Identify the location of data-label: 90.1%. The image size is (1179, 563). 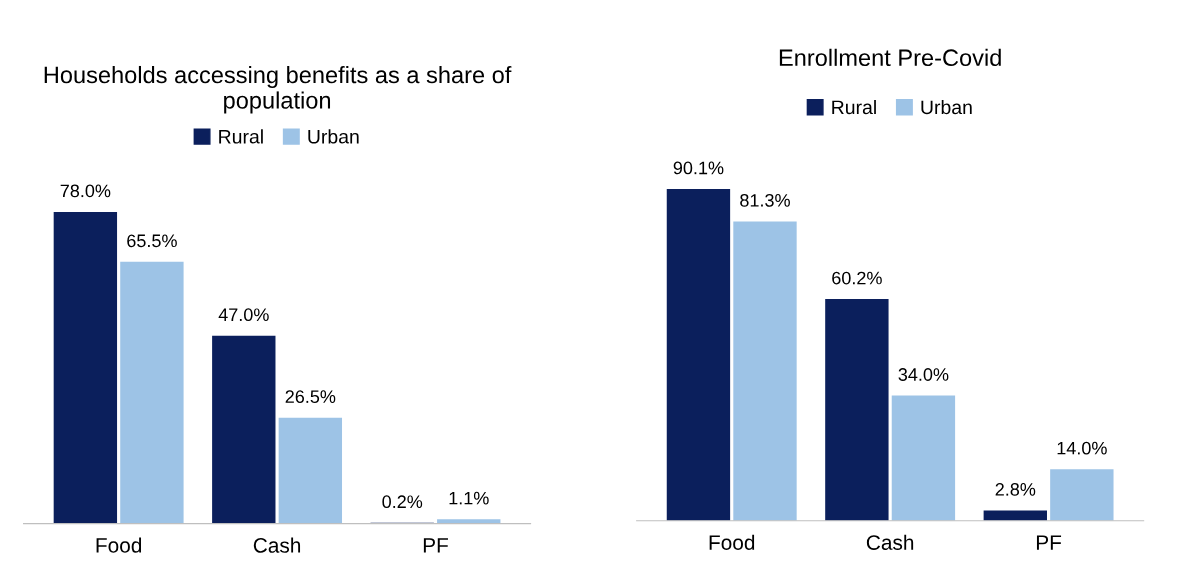
(698, 168).